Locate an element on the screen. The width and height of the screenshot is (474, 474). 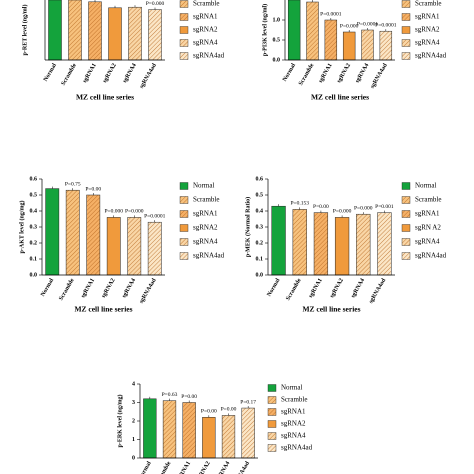
p-value: P=0.75 is located at coordinates (73, 184).